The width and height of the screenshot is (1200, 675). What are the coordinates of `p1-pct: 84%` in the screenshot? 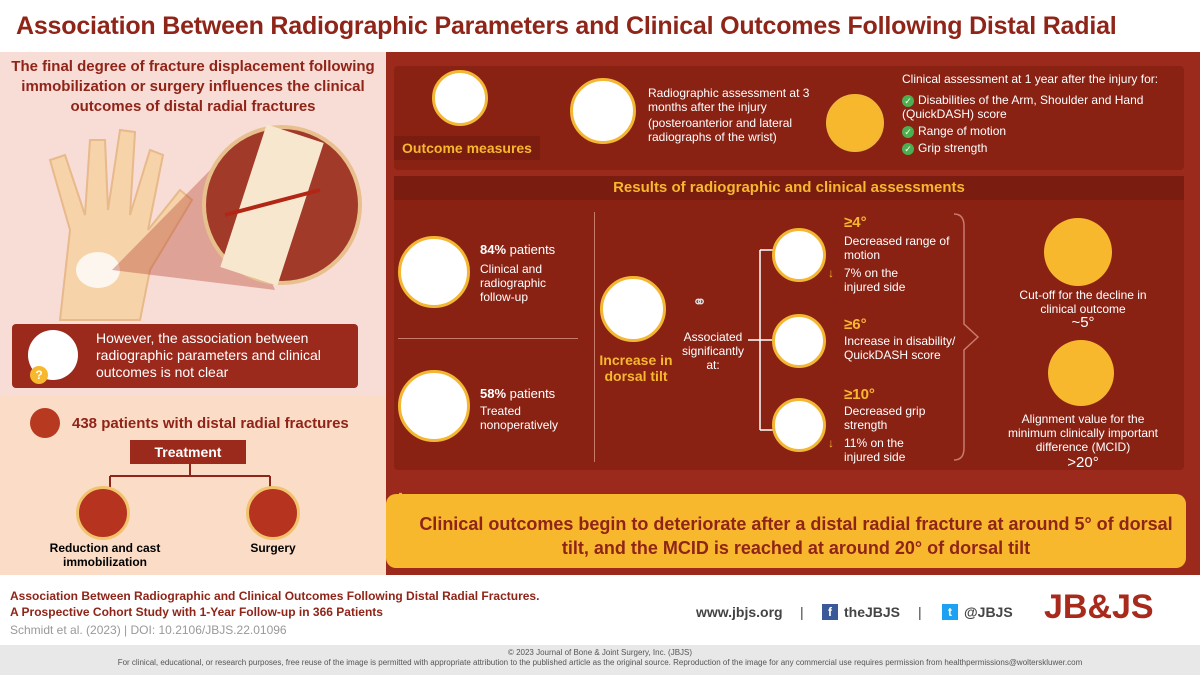 It's located at (493, 249).